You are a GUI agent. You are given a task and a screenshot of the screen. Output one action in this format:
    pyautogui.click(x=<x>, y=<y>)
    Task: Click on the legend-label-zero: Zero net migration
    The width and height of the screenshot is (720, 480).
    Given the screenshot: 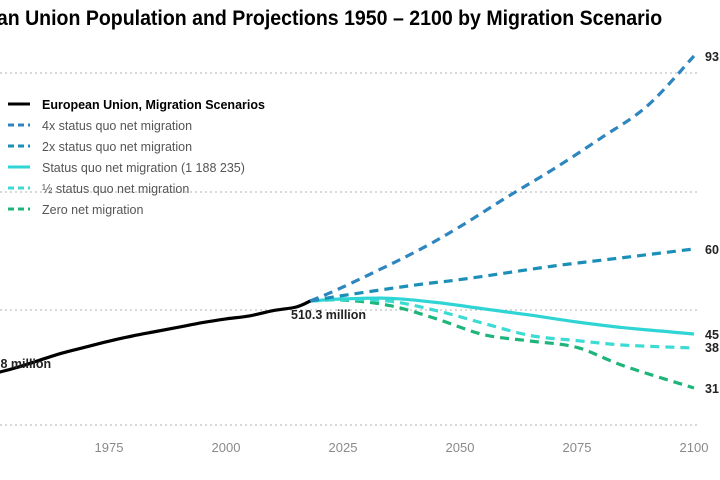 What is the action you would take?
    pyautogui.click(x=92, y=210)
    